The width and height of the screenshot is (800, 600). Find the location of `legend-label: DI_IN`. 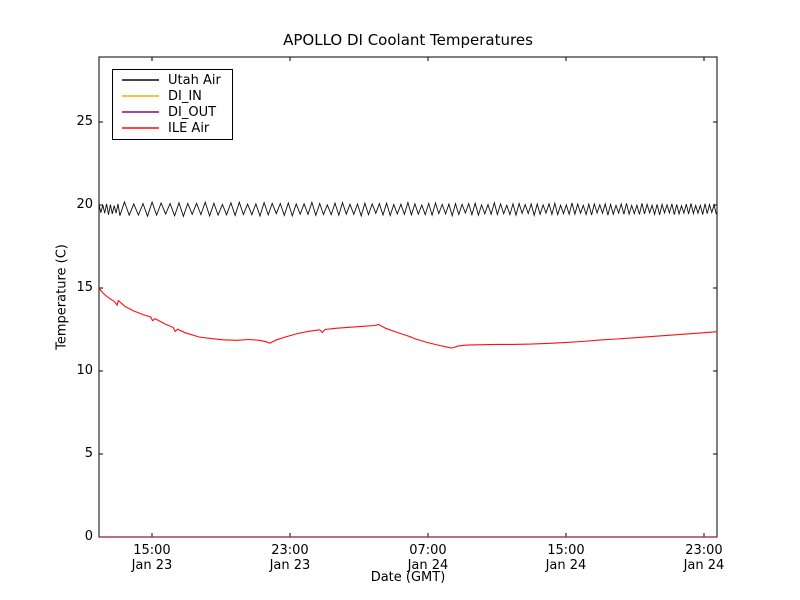

legend-label: DI_IN is located at coordinates (185, 96).